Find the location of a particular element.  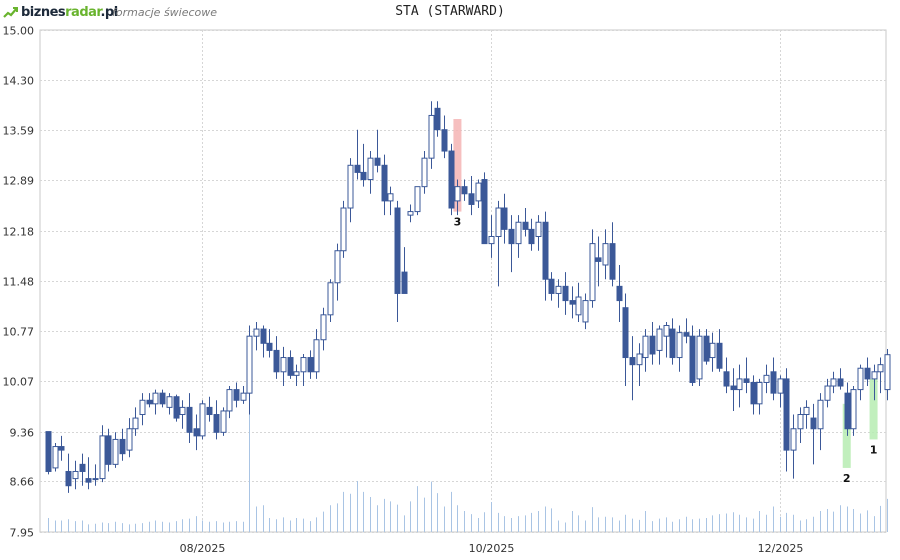

page-subtitle: formacje świecowe is located at coordinates (165, 12).